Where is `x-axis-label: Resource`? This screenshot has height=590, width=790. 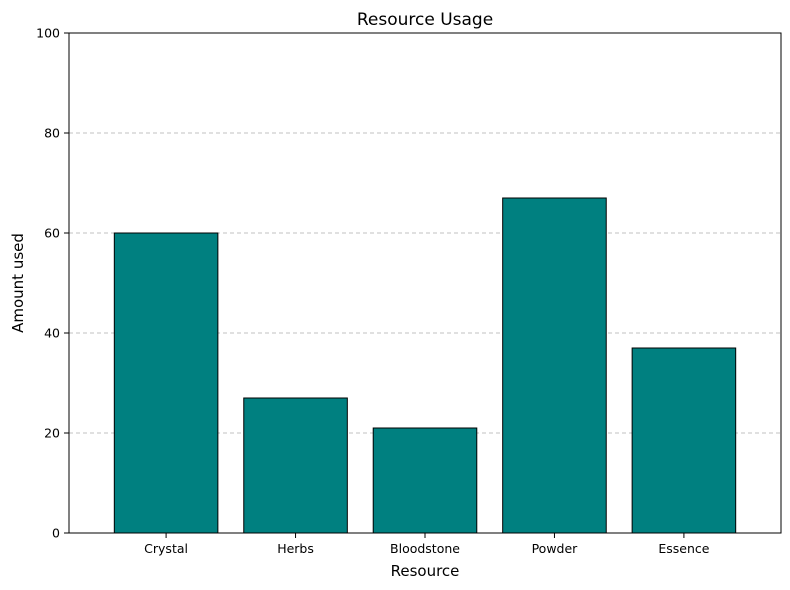
x-axis-label: Resource is located at coordinates (425, 571).